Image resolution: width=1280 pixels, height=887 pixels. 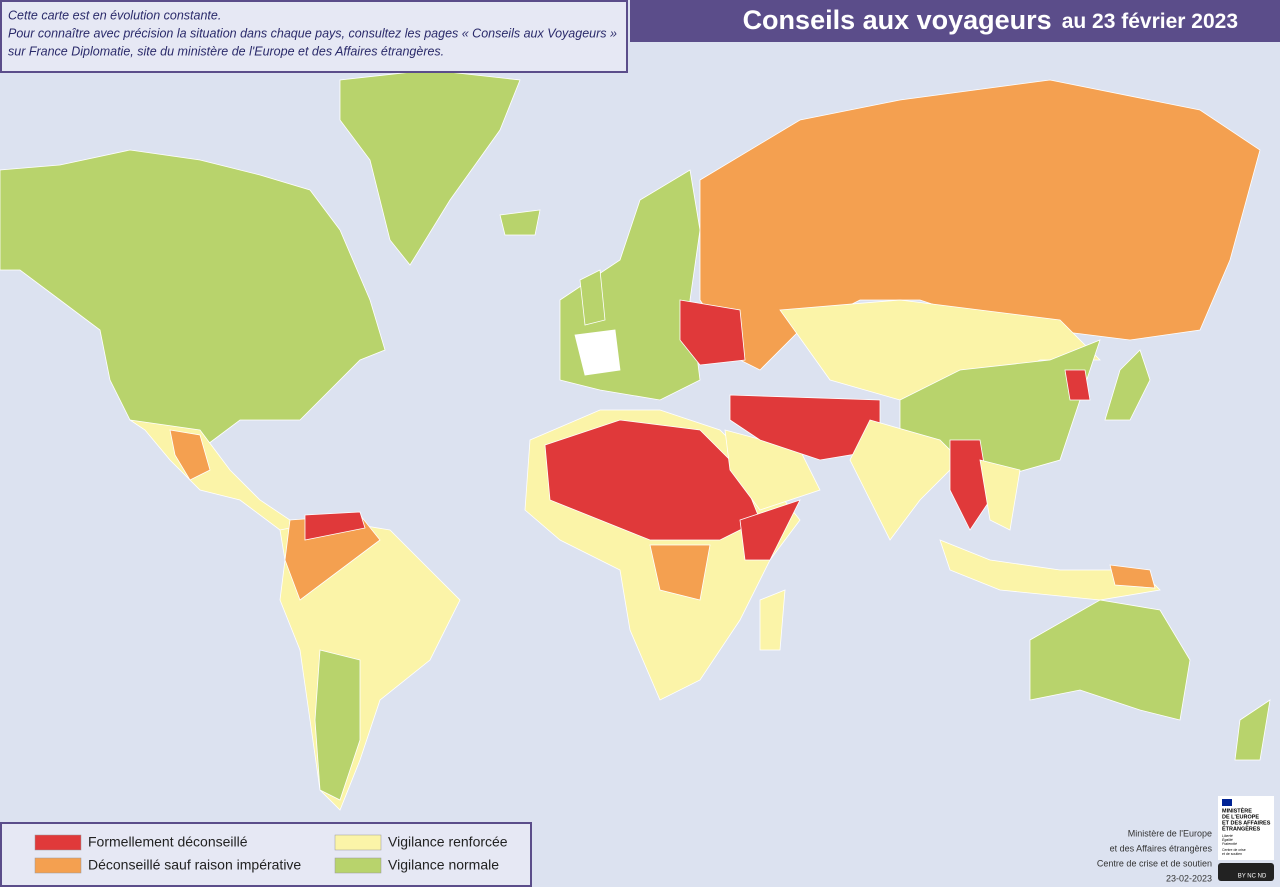 I want to click on logo-line: DE L'EUROPE, so click(x=1240, y=817).